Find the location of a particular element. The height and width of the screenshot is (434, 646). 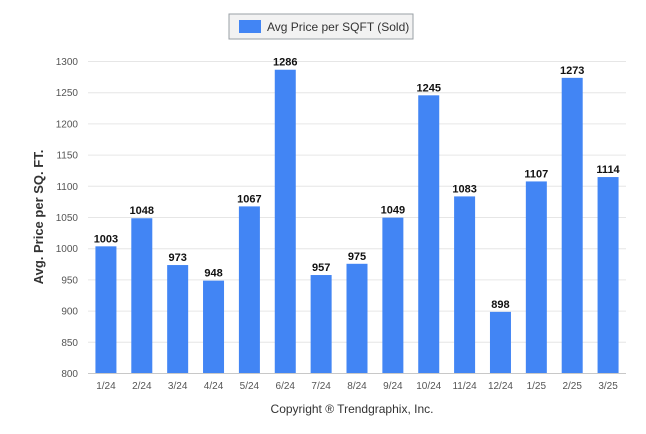

legend-label: Avg Price per SQFT (Sold) is located at coordinates (338, 27).